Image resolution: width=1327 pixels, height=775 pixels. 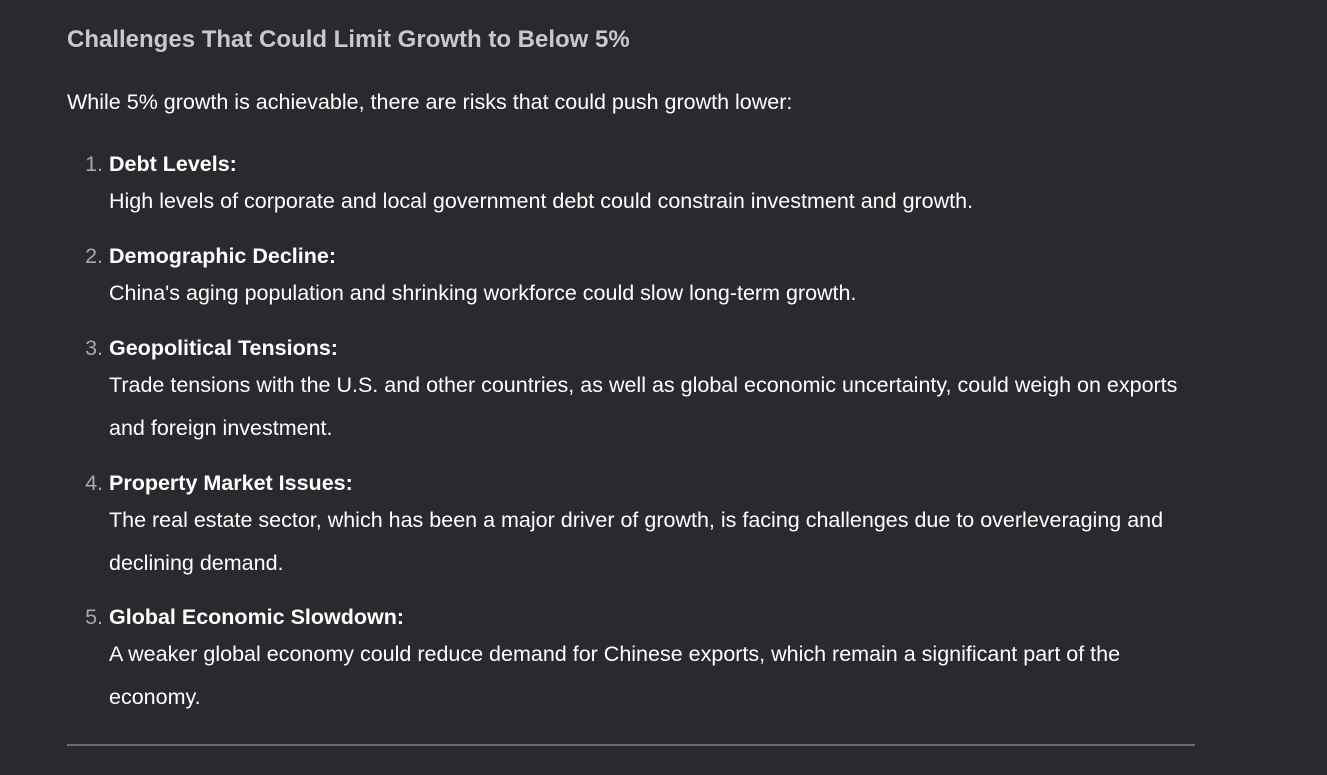 I want to click on list-item-title: Debt Levels:, so click(x=173, y=164).